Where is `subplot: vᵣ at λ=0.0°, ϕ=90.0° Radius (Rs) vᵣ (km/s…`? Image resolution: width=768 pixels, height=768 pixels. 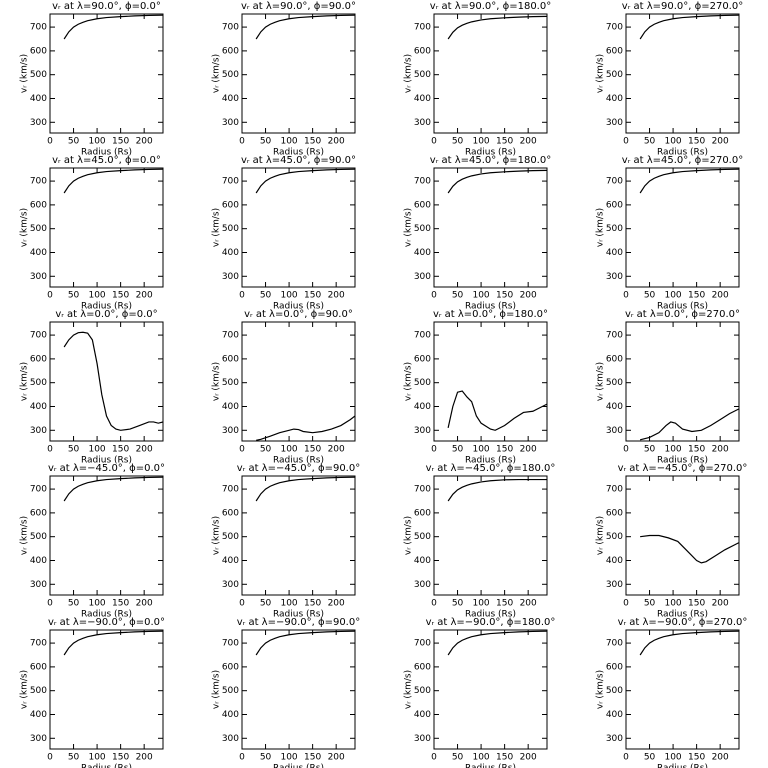
subplot: vᵣ at λ=0.0°, ϕ=90.0° Radius (Rs) vᵣ (km/s… is located at coordinates (284, 387).